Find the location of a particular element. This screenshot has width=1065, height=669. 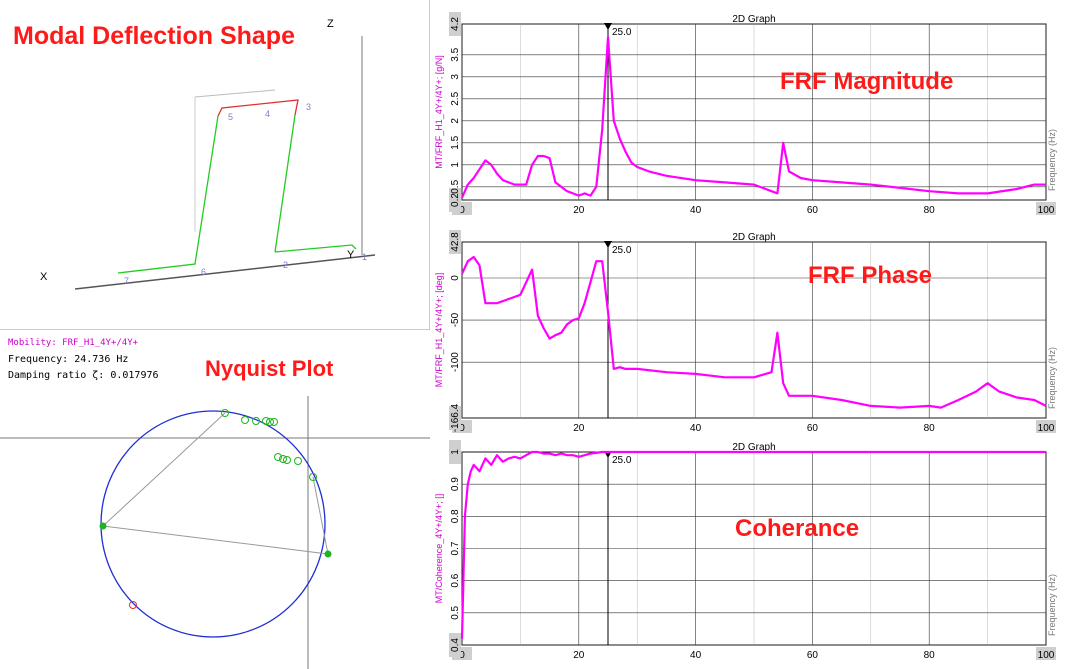

y-axis-label: MT/FRF_H1_4Y+/4Y+; [g/N] is located at coordinates (439, 112).